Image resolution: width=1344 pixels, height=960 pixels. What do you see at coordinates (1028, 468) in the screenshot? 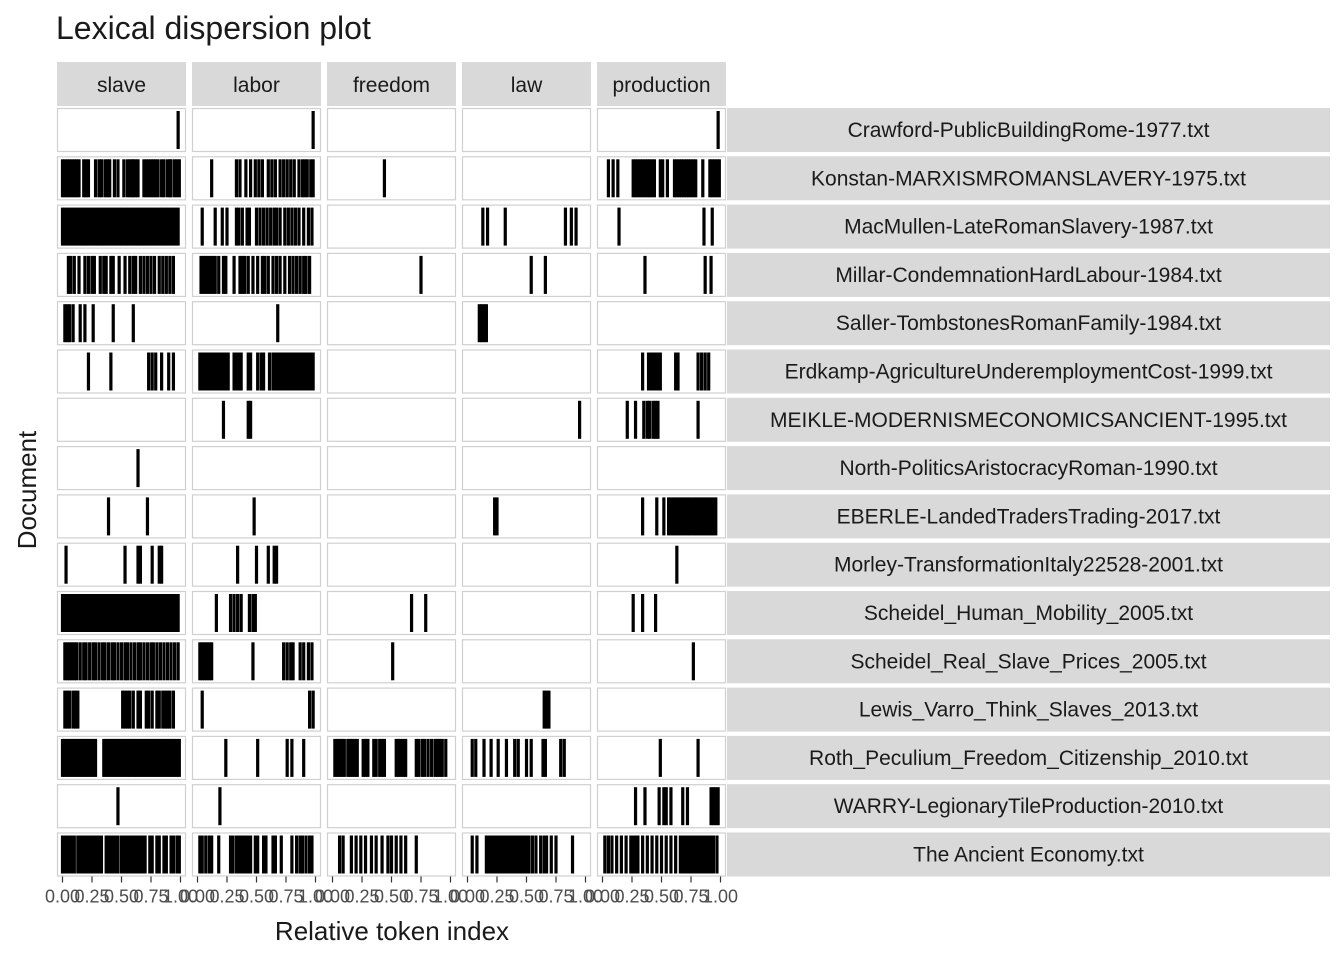
I see `document-label: North-PoliticsAristocracyRoman-1990.txt` at bounding box center [1028, 468].